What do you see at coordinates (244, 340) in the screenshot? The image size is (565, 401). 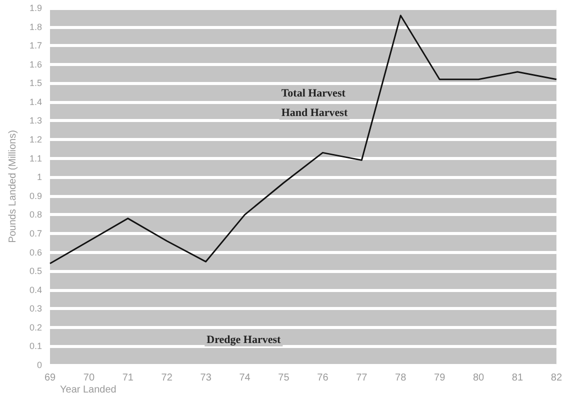 I see `annotation: Dredge Harvest` at bounding box center [244, 340].